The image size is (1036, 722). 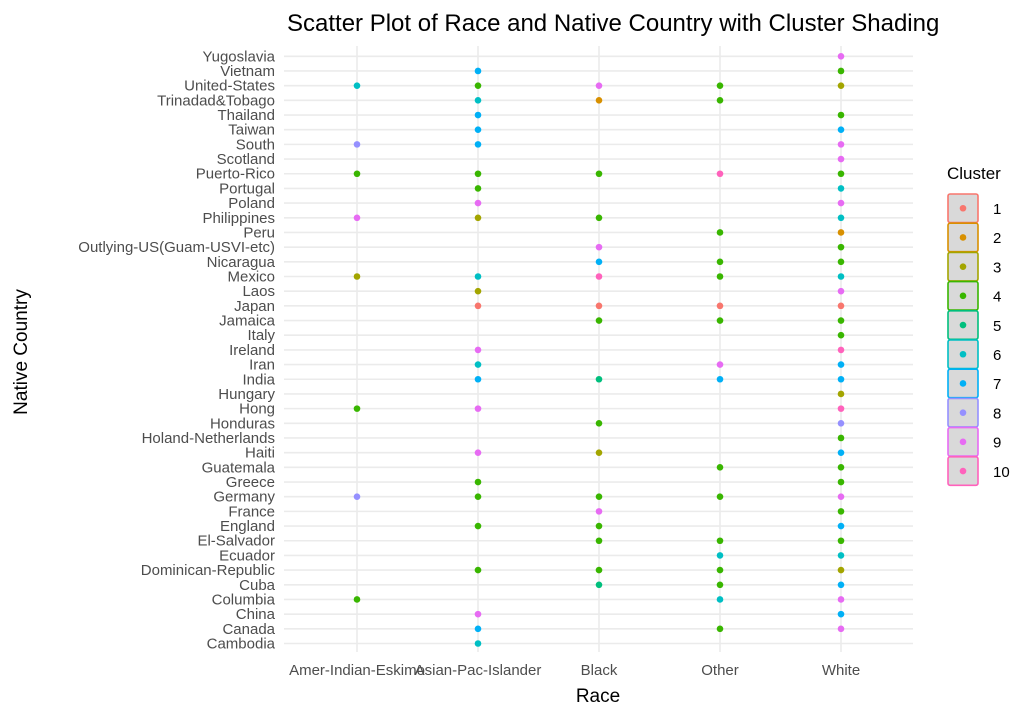 I want to click on legend-label: 3, so click(x=997, y=267).